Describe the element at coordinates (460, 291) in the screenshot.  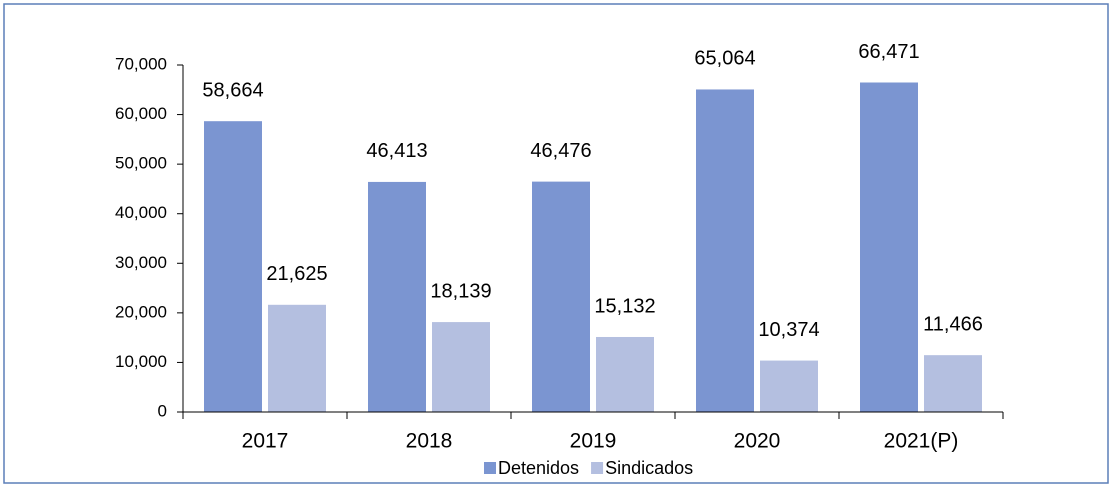
I see `value-label: 18,139` at that location.